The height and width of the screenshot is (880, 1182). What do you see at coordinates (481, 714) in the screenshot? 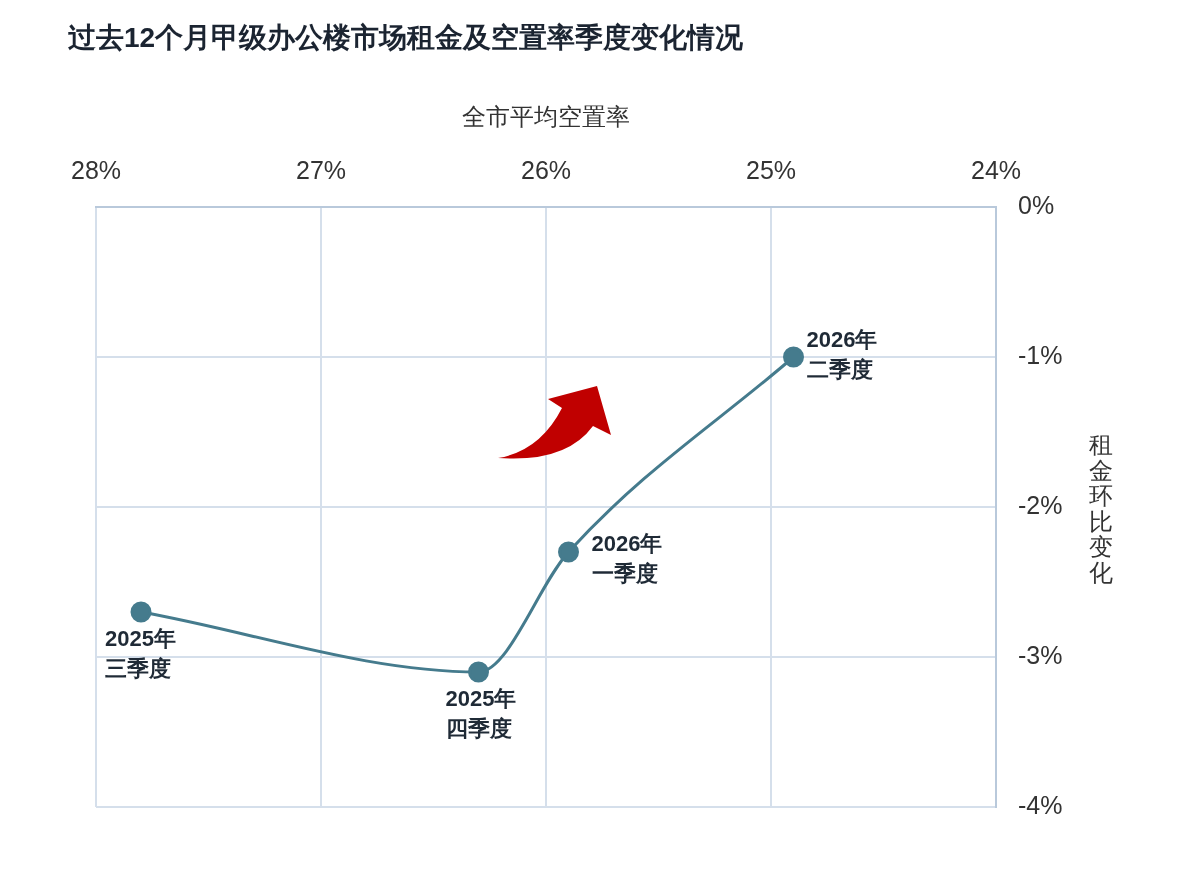
I see `annotation: 2025年四季度` at bounding box center [481, 714].